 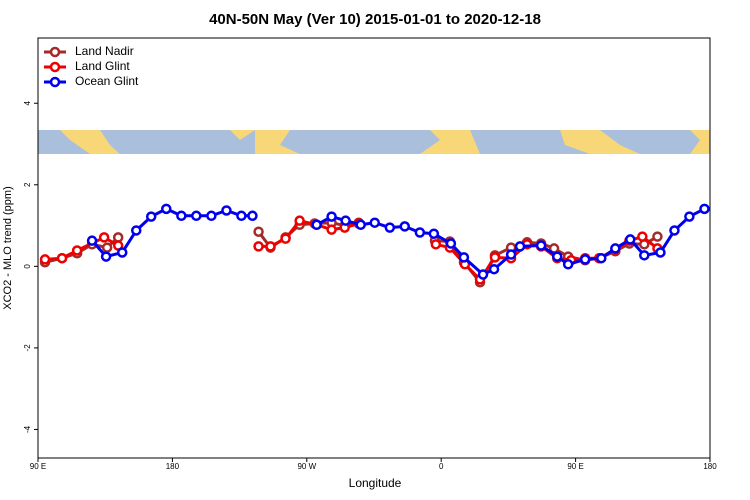 What do you see at coordinates (27, 184) in the screenshot?
I see `y-tick-label: 2` at bounding box center [27, 184].